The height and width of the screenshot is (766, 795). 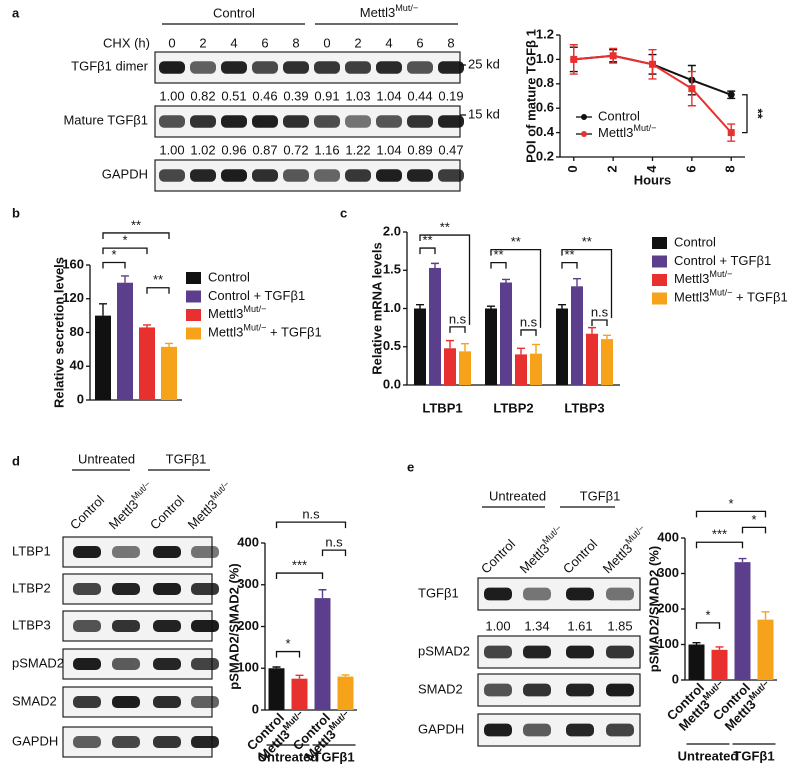 I want to click on significance-label: n.s, so click(x=334, y=542).